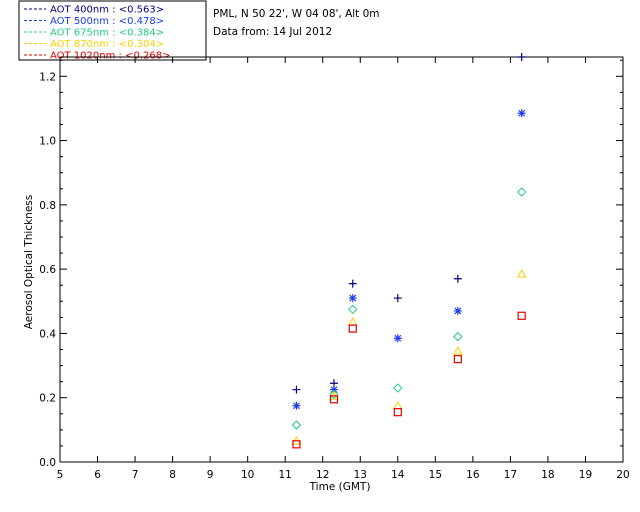  What do you see at coordinates (409, 380) in the screenshot?
I see `series-aot-1020nm` at bounding box center [409, 380].